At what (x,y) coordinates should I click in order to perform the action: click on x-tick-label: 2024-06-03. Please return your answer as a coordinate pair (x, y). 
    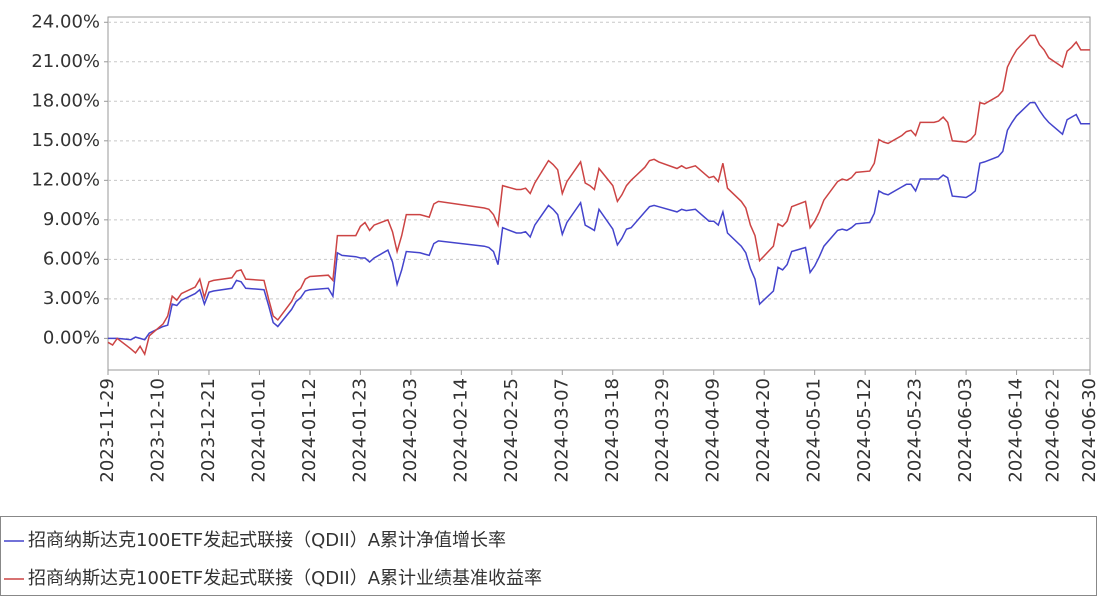
    Looking at the image, I should click on (965, 430).